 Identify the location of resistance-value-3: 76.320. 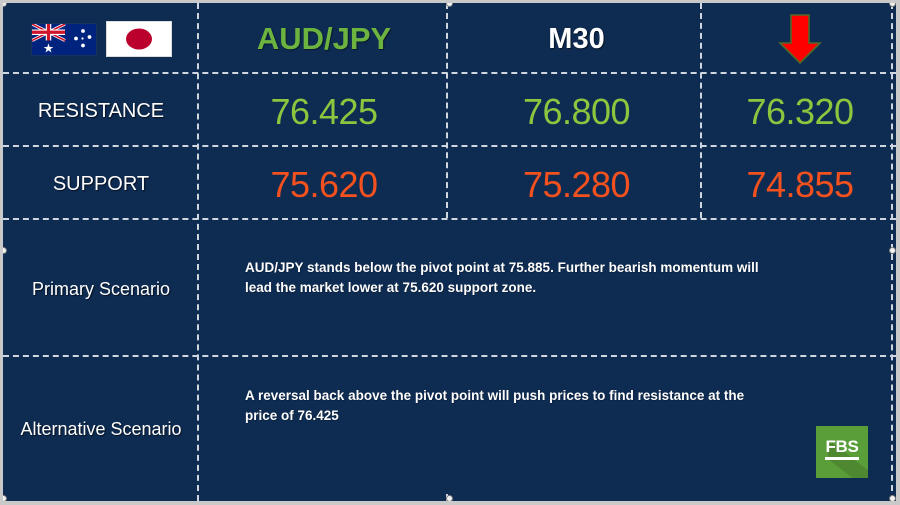
(800, 111).